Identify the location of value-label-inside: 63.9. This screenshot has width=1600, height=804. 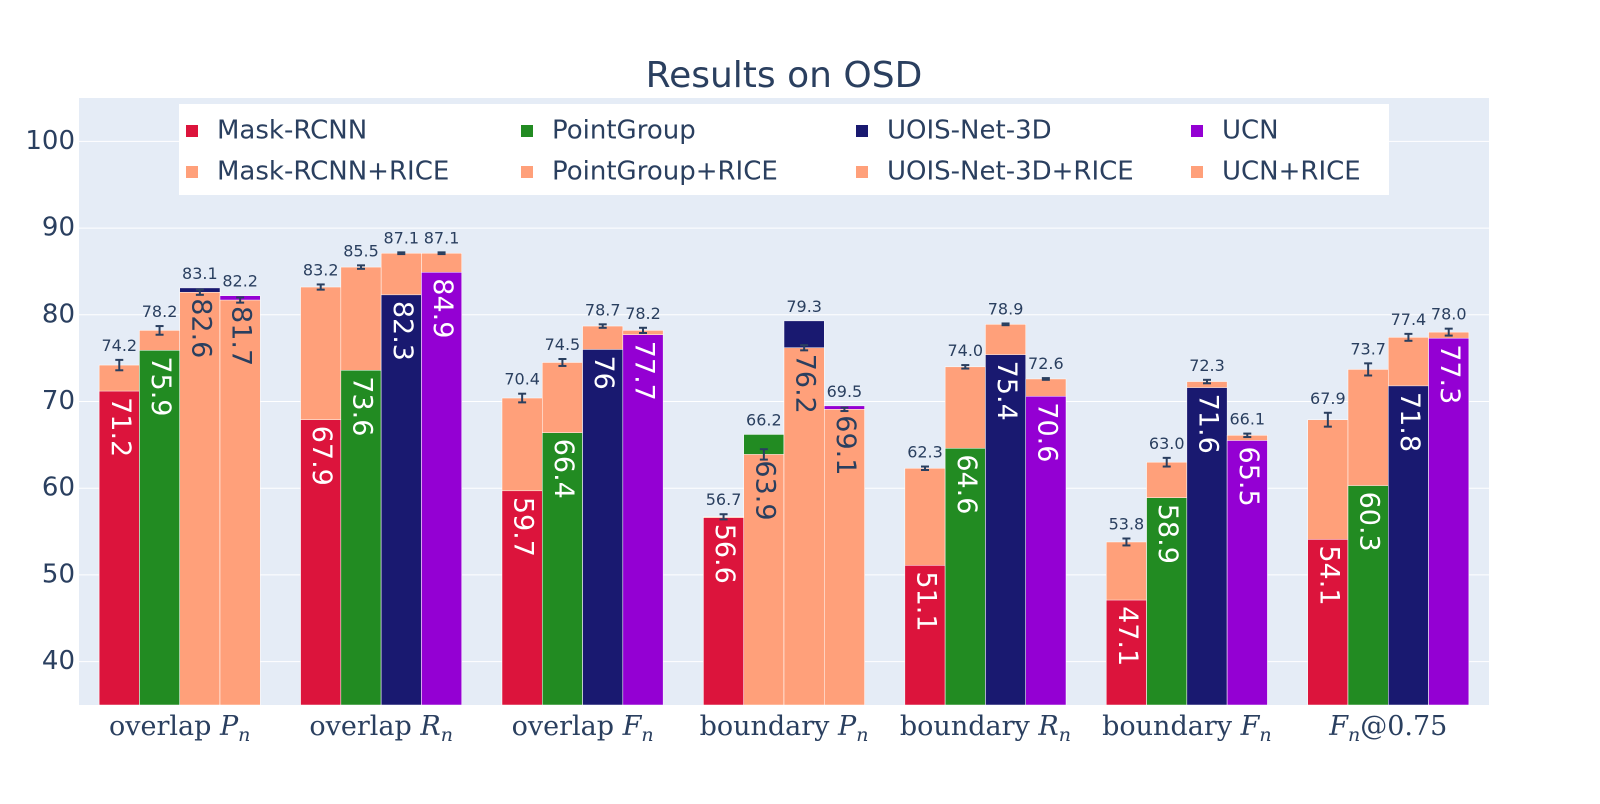
(764, 490).